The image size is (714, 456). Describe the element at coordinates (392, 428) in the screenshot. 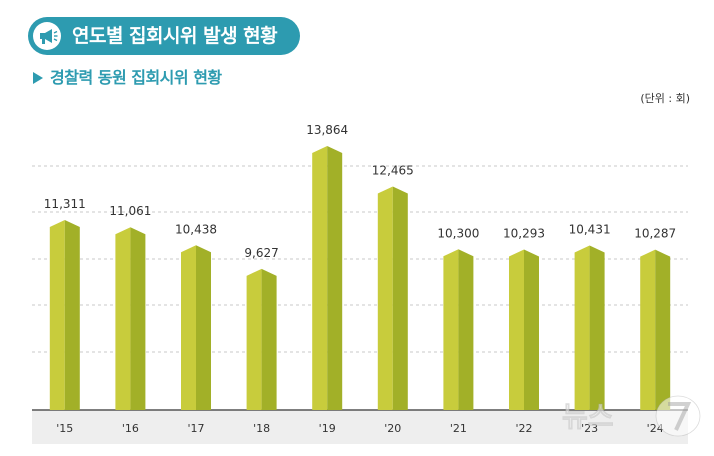

I see `x-tick-label: '20` at that location.